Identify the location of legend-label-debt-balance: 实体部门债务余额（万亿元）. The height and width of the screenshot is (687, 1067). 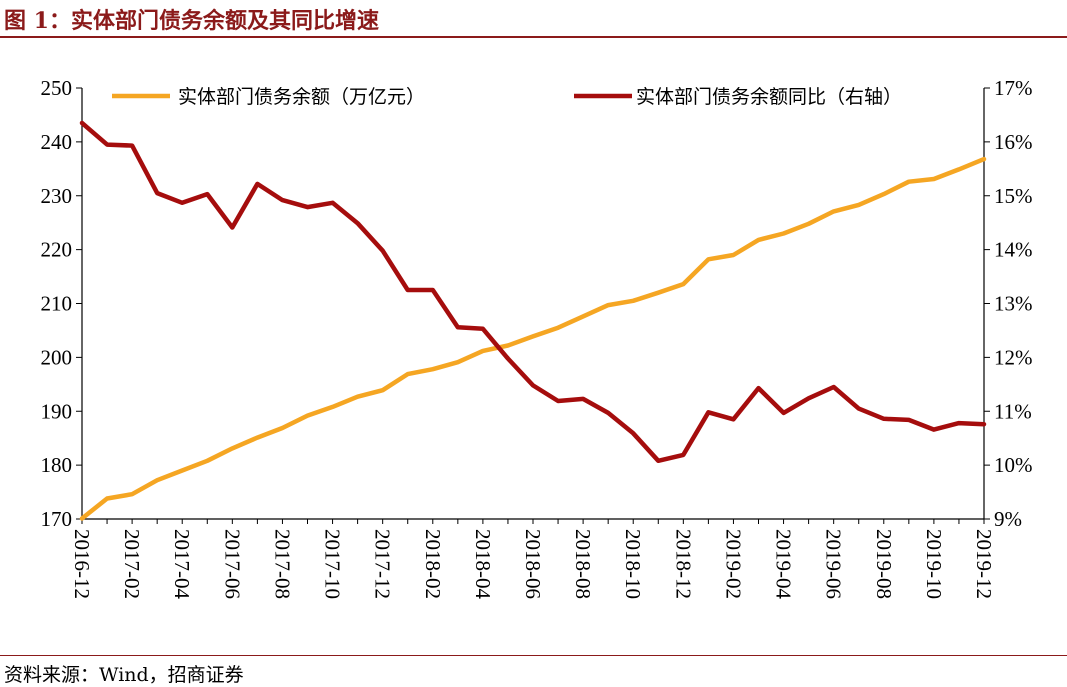
(301, 97).